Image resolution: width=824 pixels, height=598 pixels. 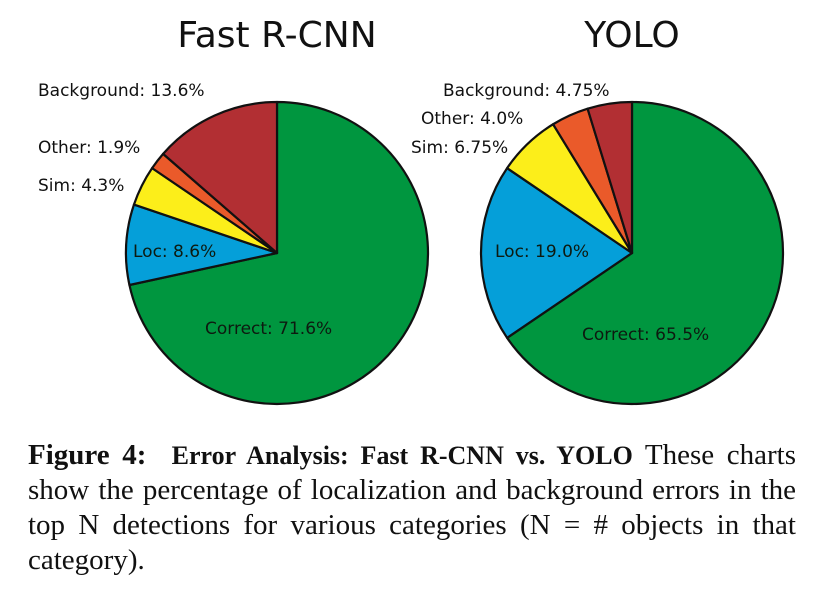 I want to click on label-background: Background: 4.75%, so click(x=526, y=91).